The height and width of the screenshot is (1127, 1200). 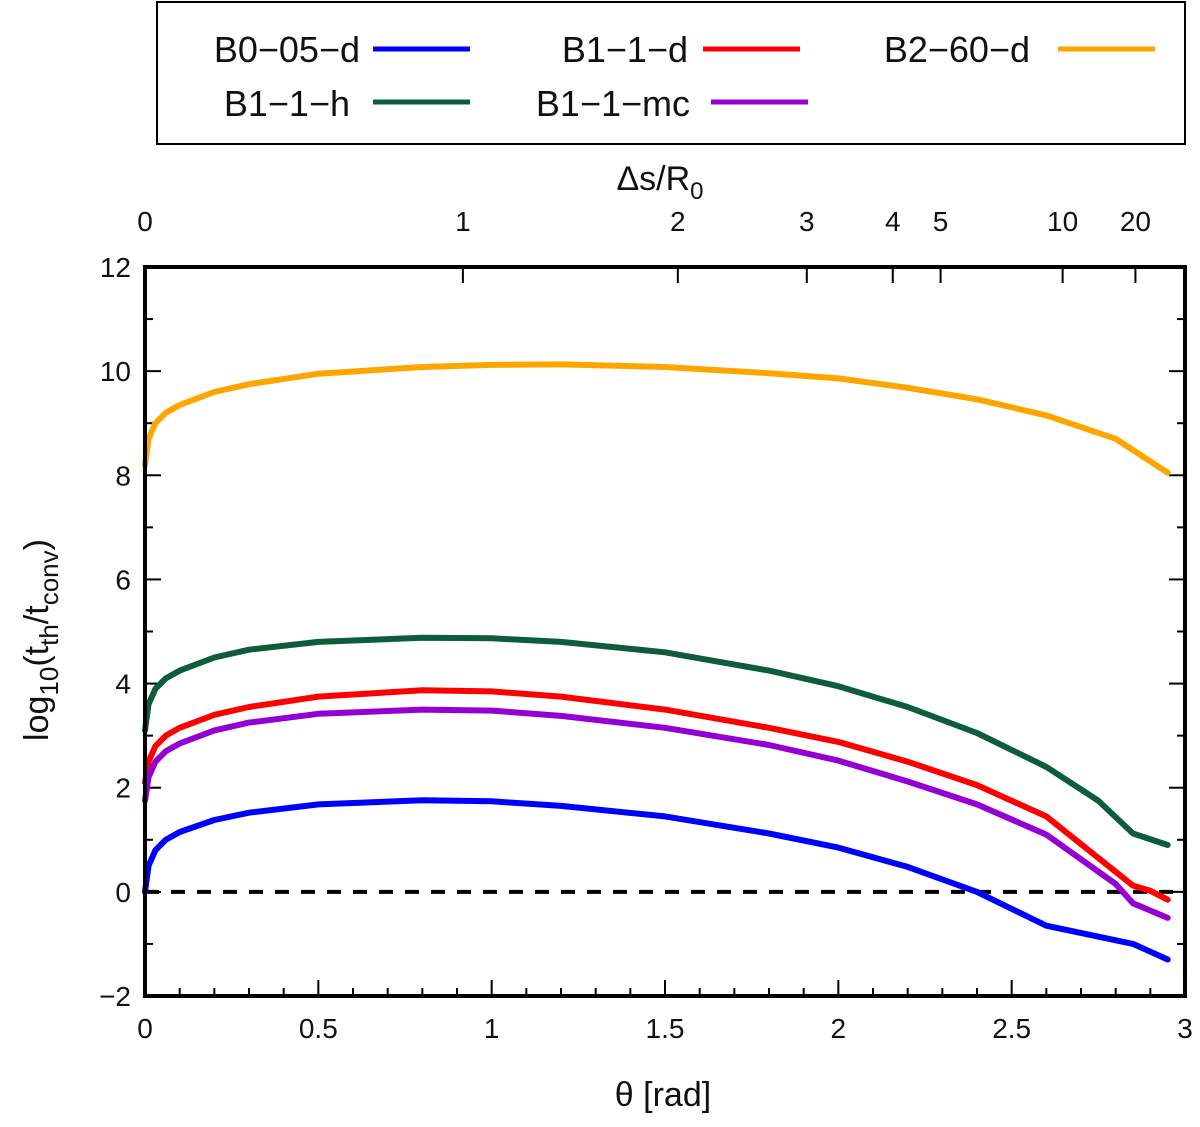 What do you see at coordinates (37, 655) in the screenshot?
I see `y-axis-title-open: (t` at bounding box center [37, 655].